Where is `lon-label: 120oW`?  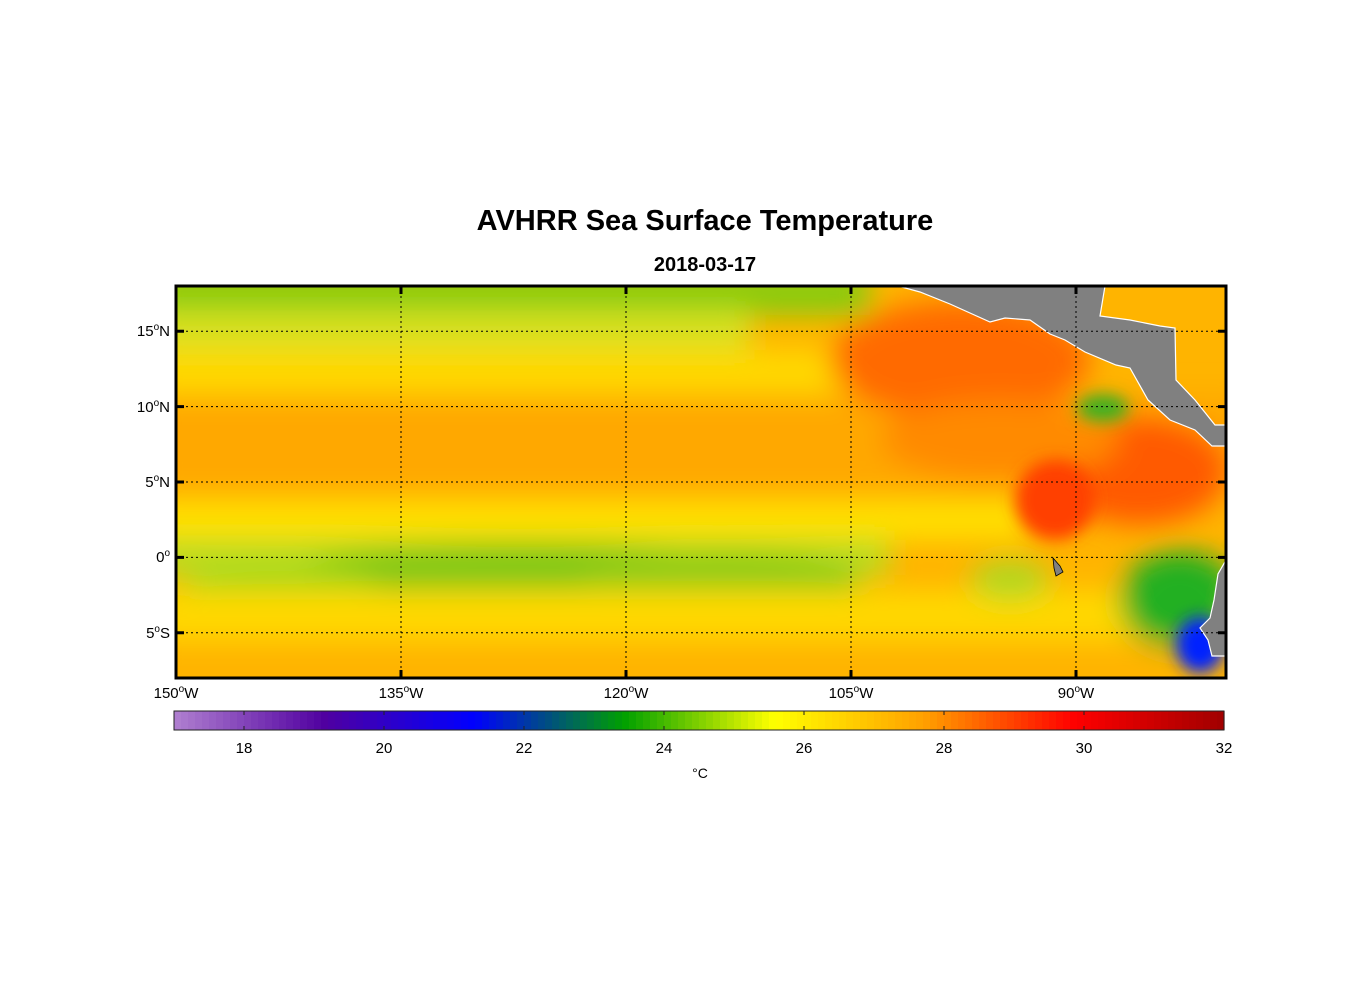 lon-label: 120oW is located at coordinates (626, 693).